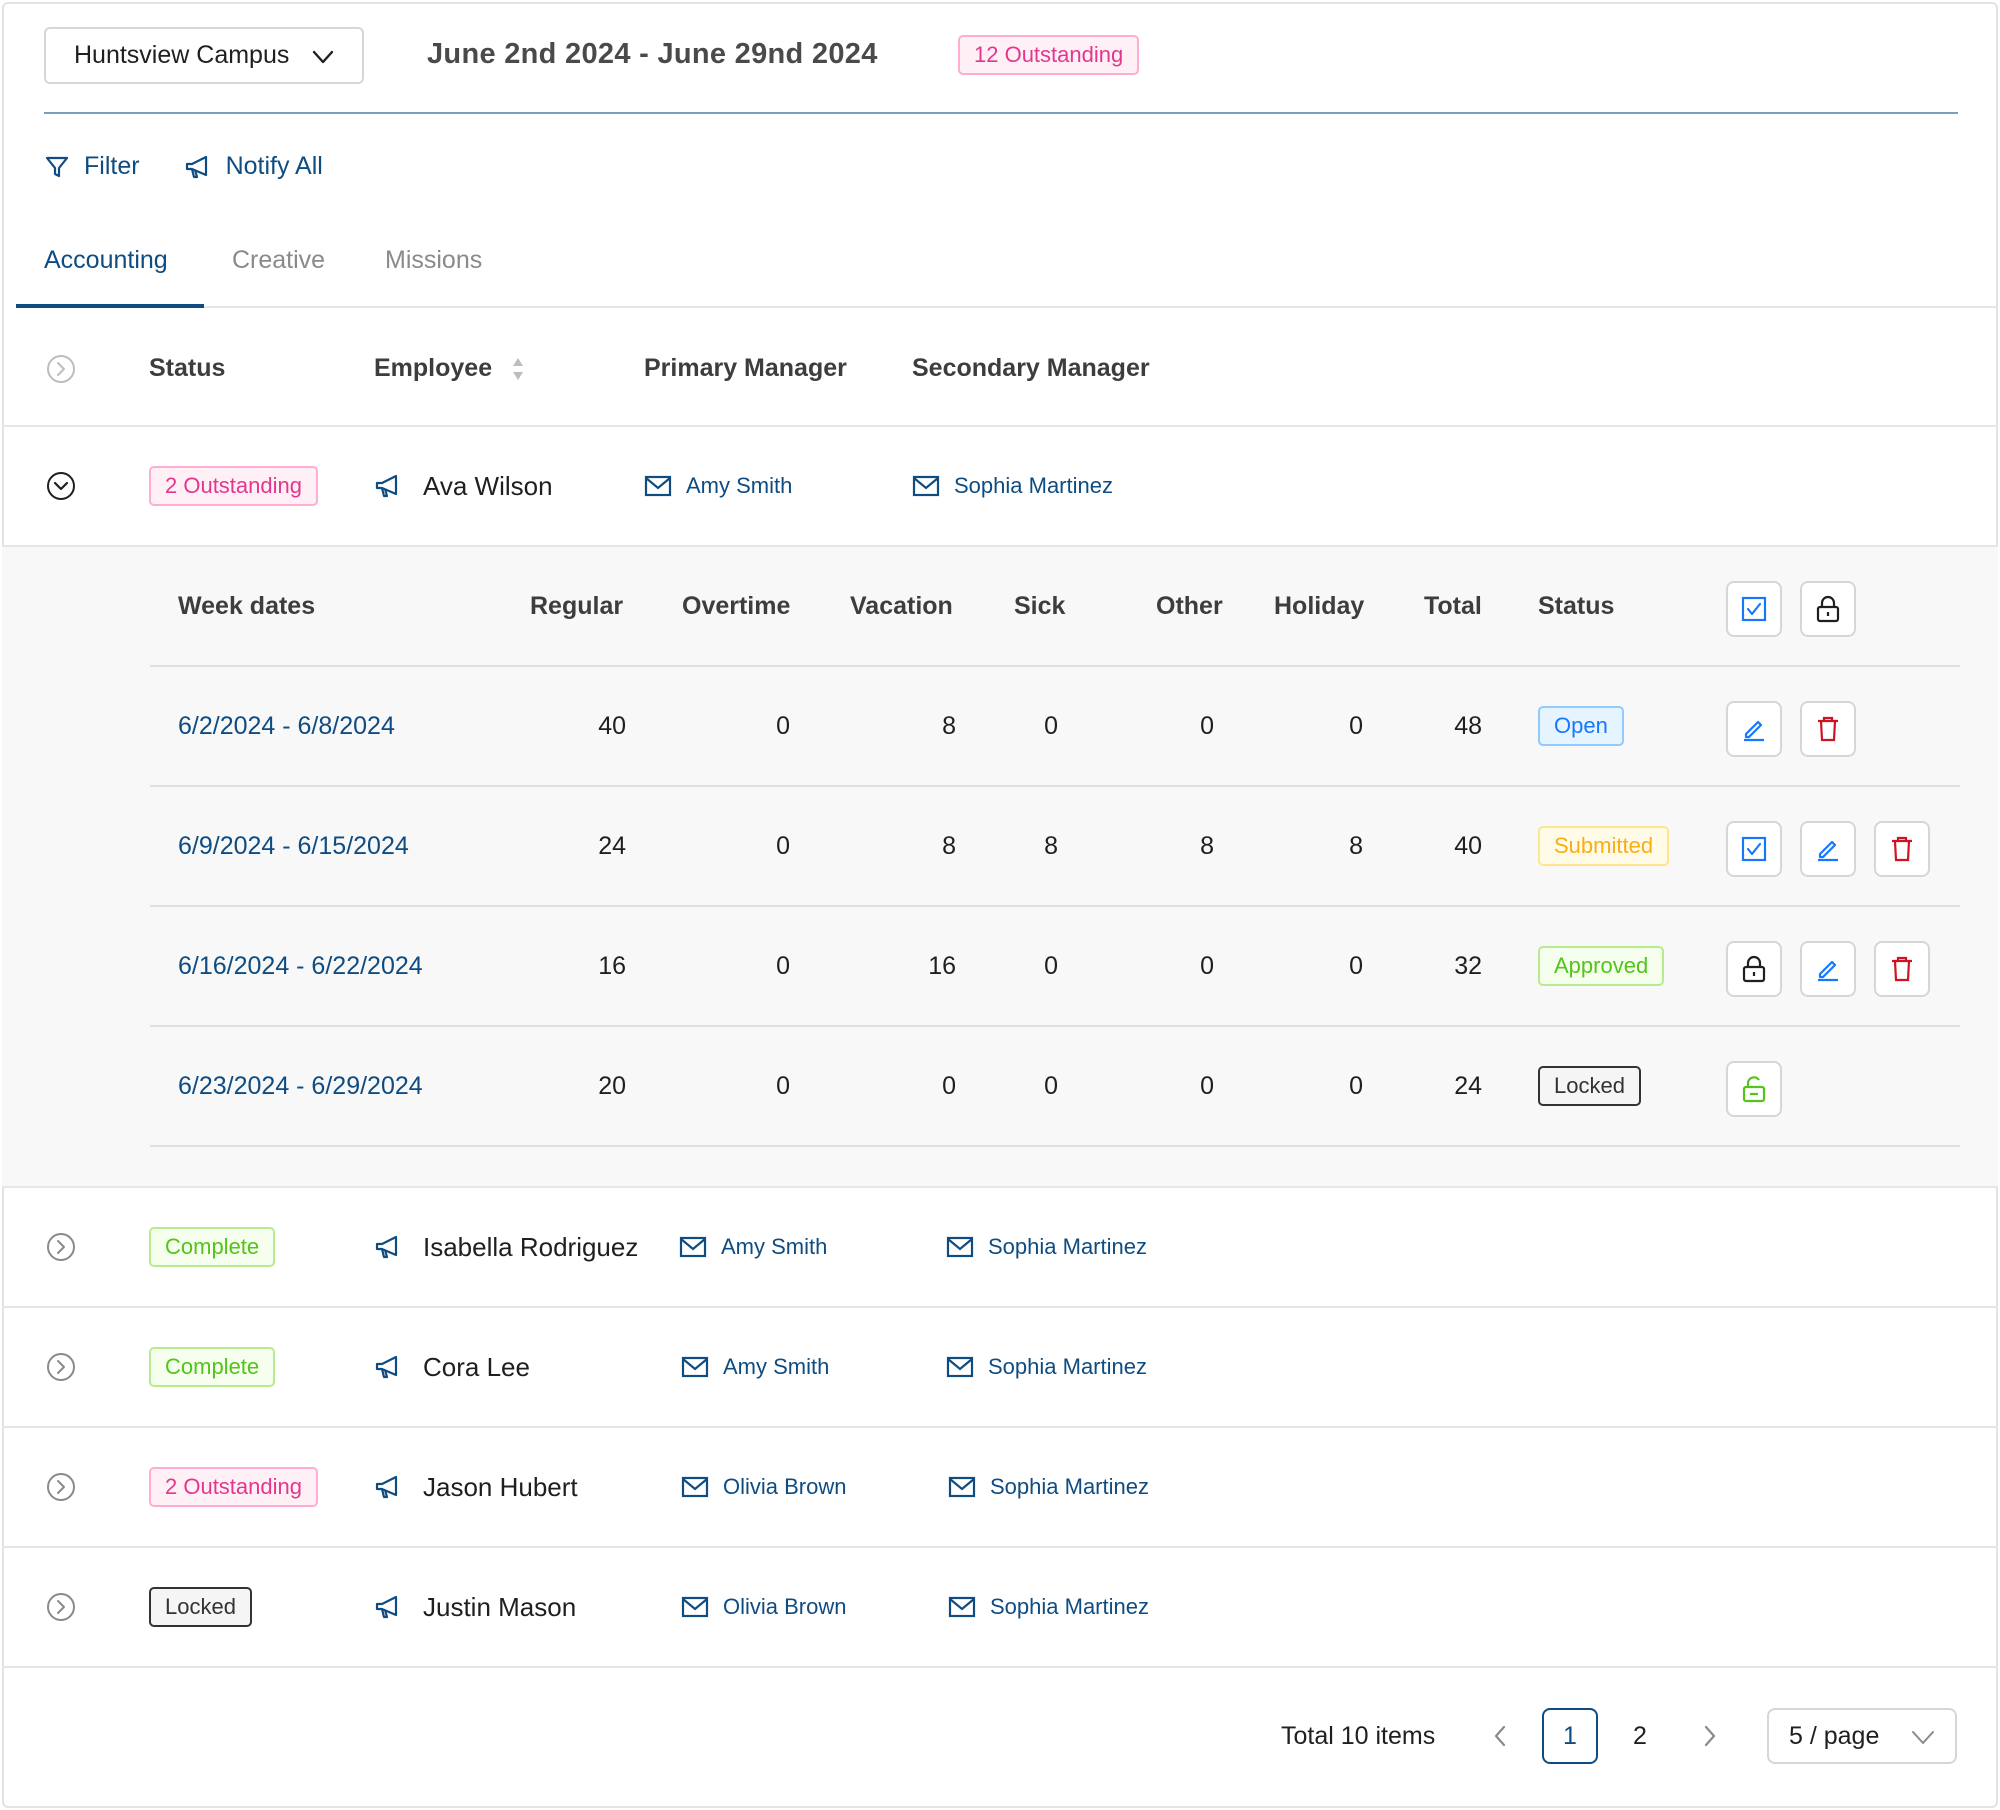  Describe the element at coordinates (198, 167) in the screenshot. I see `megaphone-icon` at that location.